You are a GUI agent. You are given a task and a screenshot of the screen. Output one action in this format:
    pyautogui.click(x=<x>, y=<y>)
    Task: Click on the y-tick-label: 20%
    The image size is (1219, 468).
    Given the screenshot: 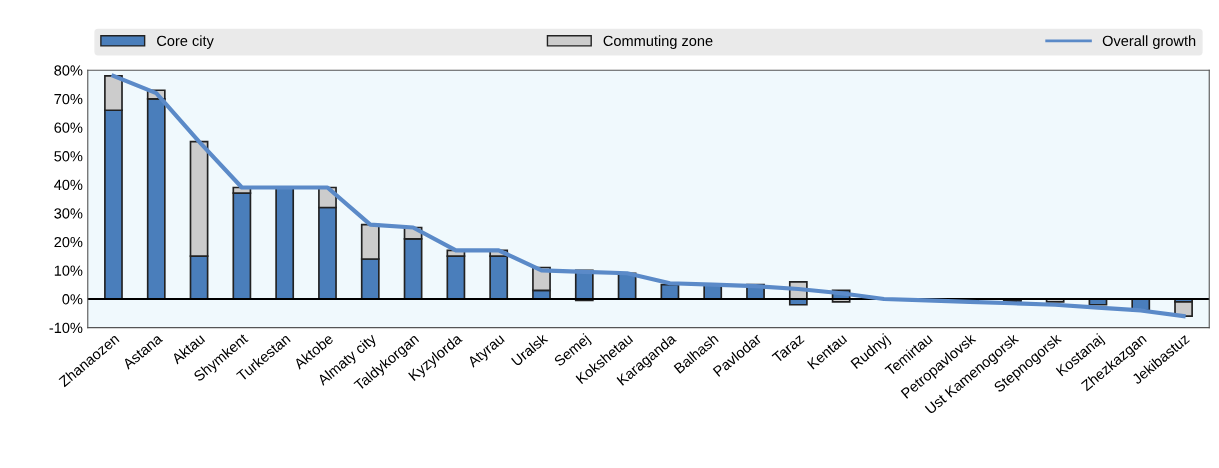 What is the action you would take?
    pyautogui.click(x=68, y=242)
    